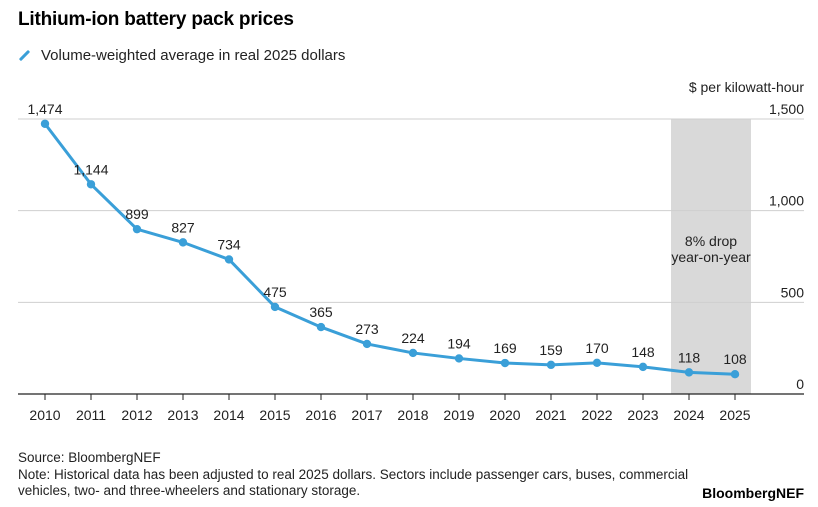  What do you see at coordinates (320, 415) in the screenshot?
I see `x-tick-label-2016: 2016` at bounding box center [320, 415].